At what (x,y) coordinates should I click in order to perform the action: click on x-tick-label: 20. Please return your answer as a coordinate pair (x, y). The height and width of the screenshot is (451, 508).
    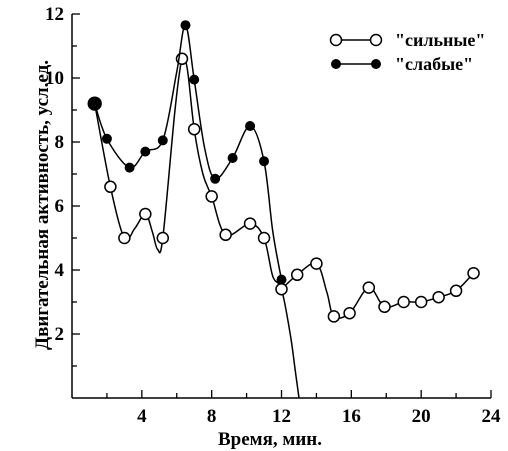
    Looking at the image, I should click on (421, 416).